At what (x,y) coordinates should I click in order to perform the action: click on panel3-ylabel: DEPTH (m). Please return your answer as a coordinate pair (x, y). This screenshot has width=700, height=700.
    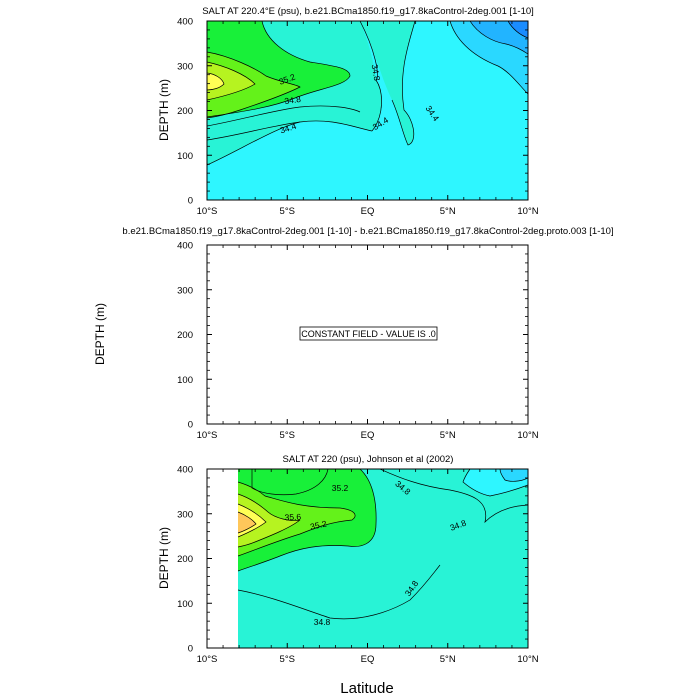
    Looking at the image, I should click on (164, 558).